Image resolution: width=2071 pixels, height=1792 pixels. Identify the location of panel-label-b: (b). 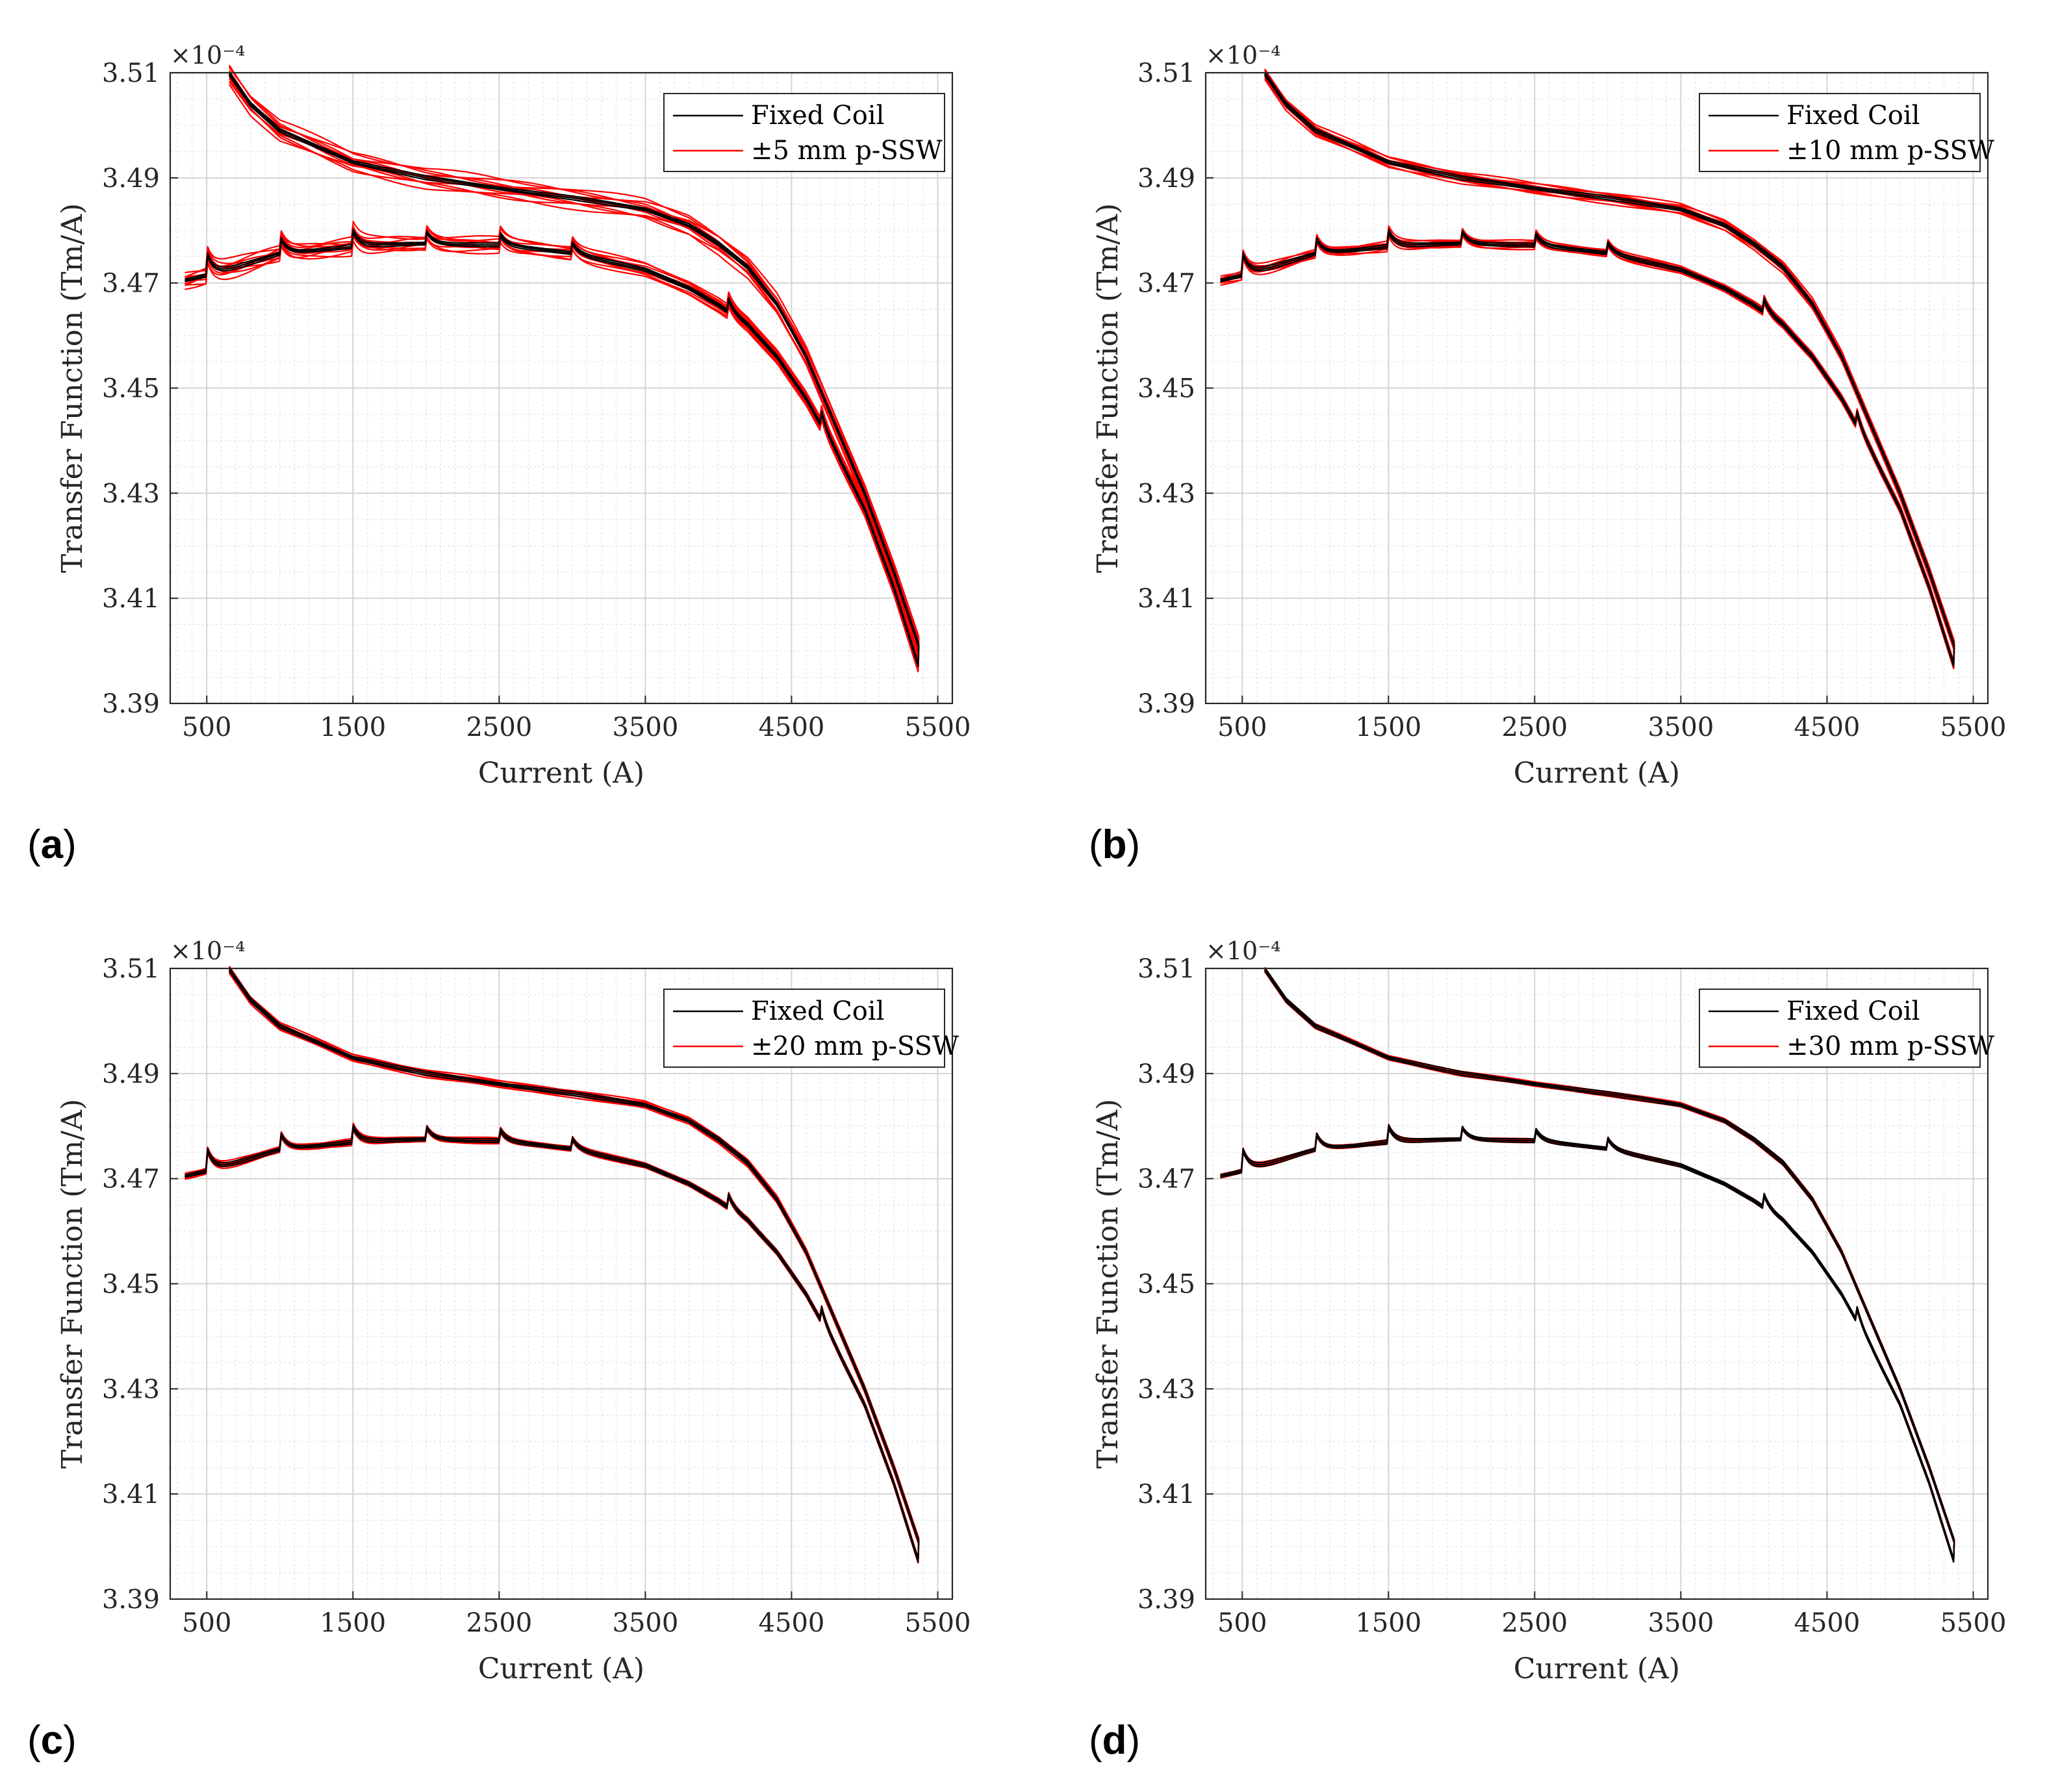
(1115, 845).